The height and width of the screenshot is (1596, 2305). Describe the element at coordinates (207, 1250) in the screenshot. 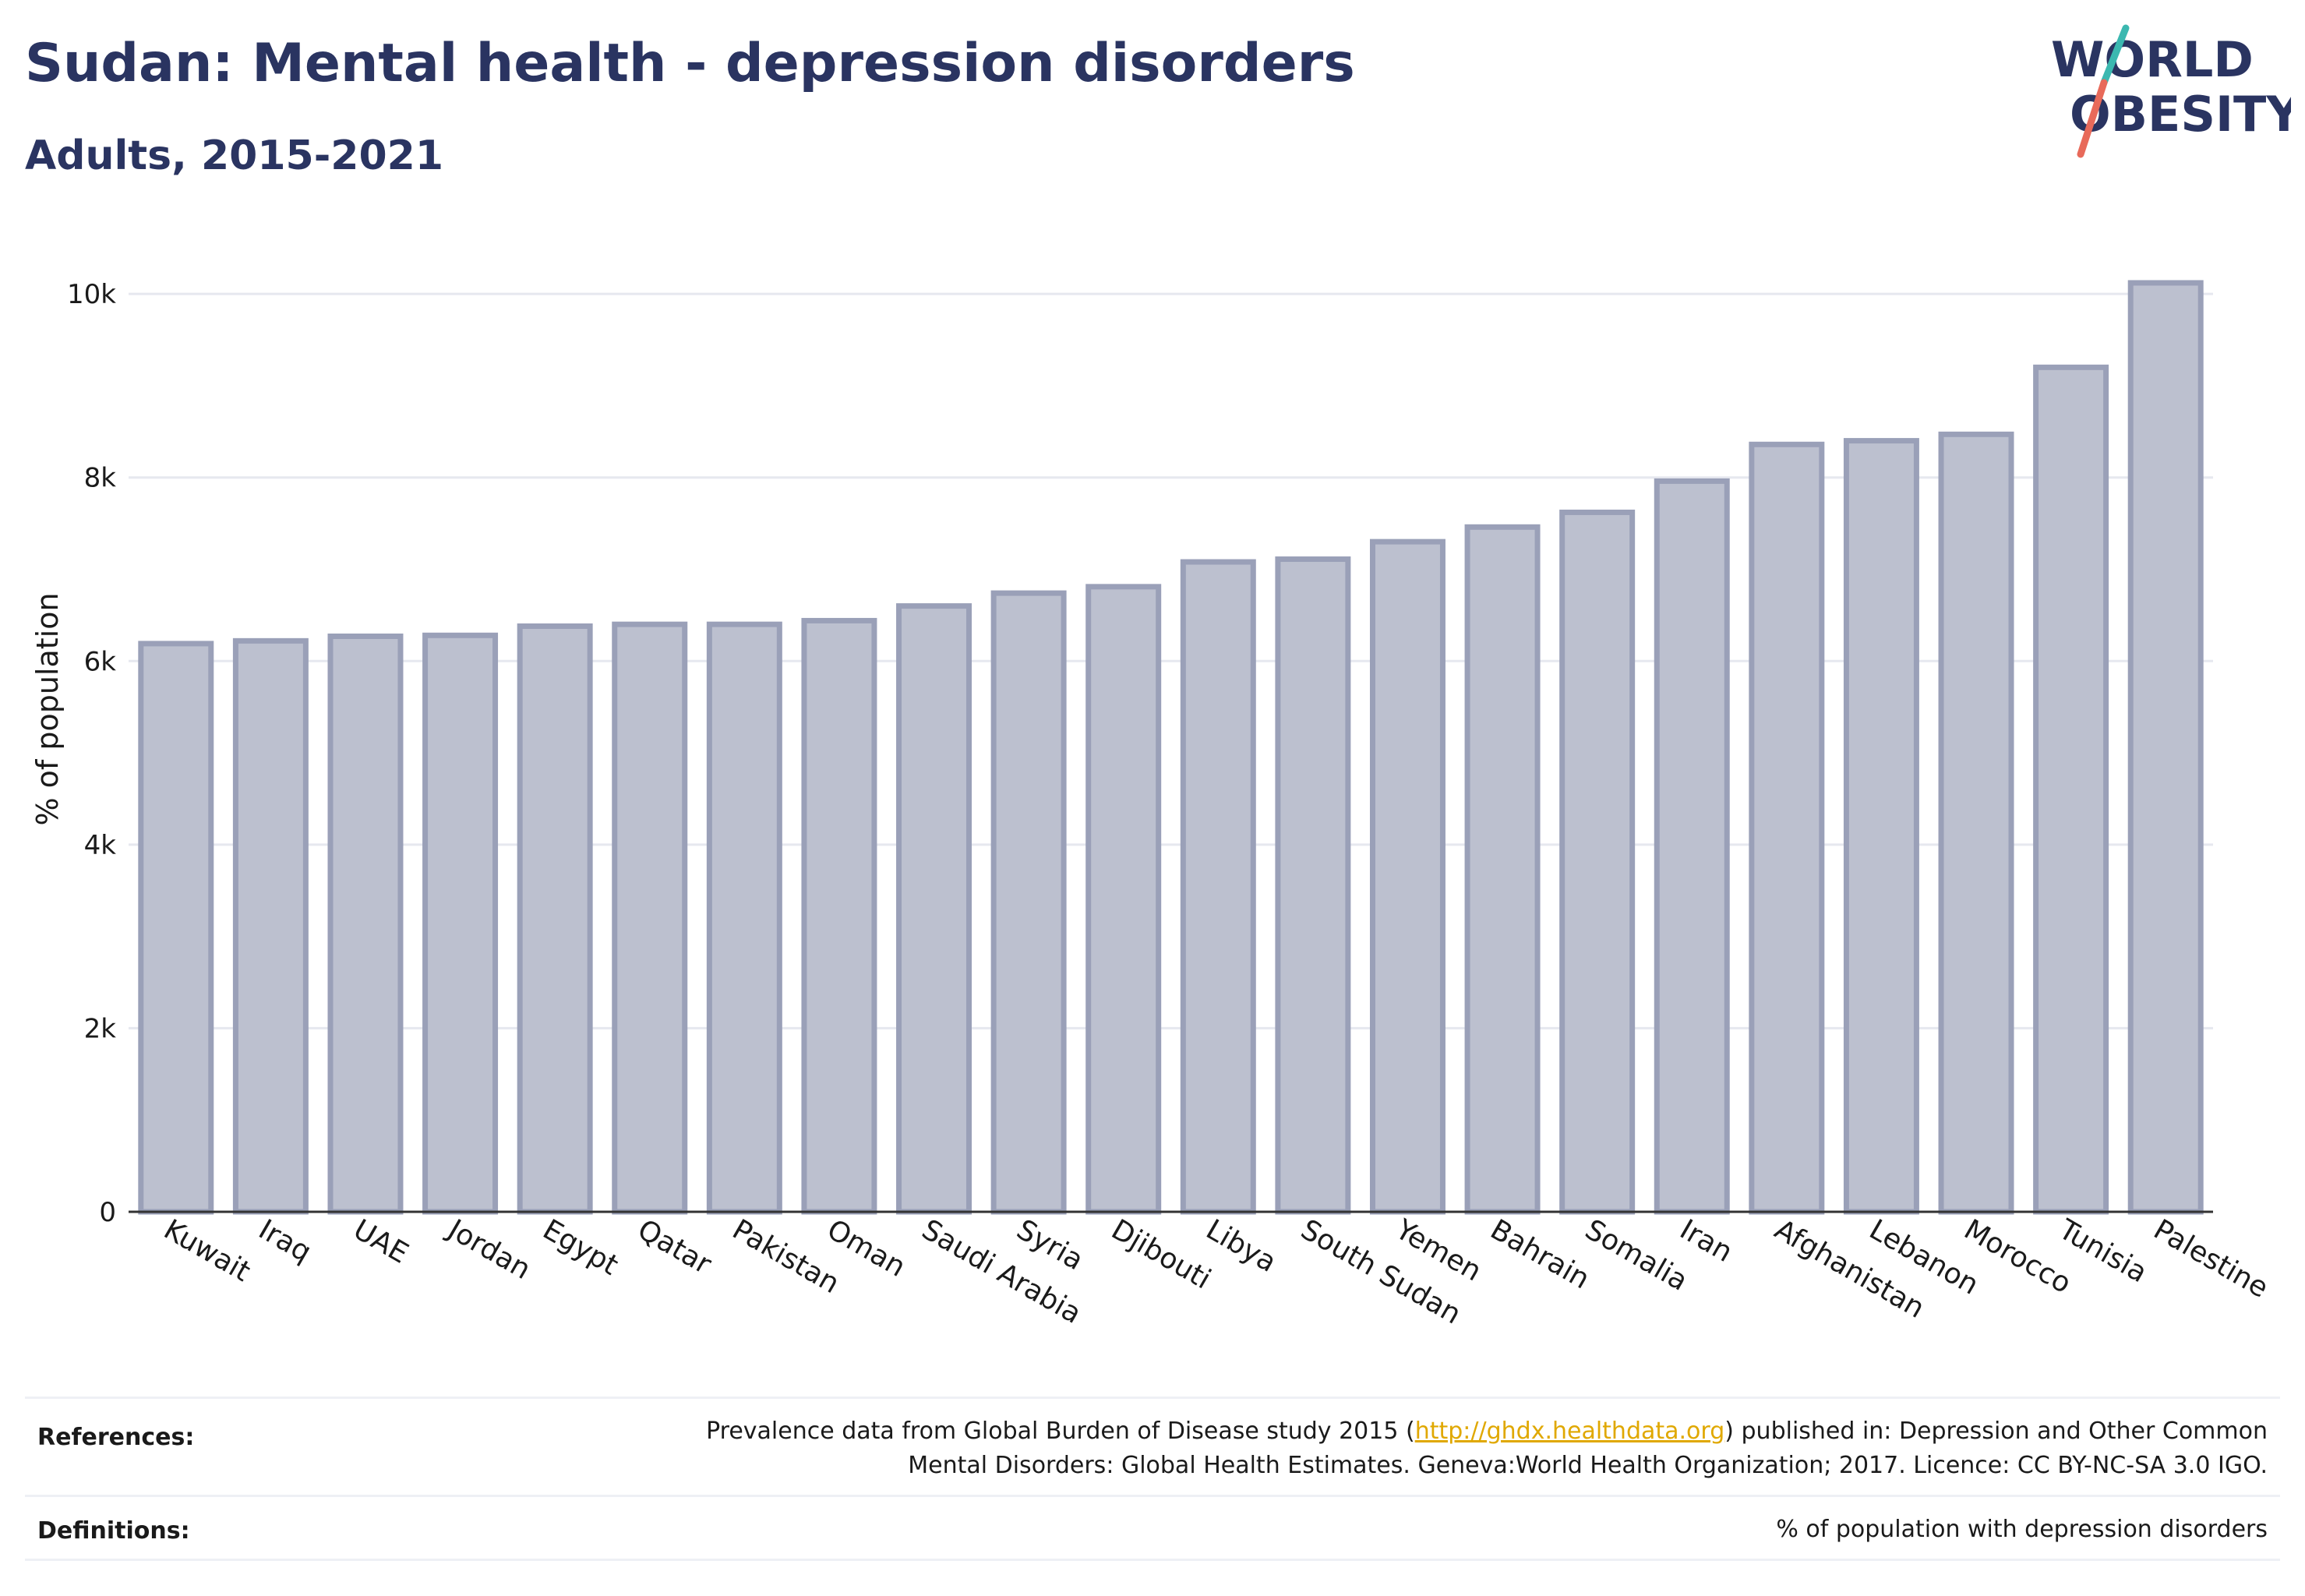

I see `x-tick-label: Kuwait` at that location.